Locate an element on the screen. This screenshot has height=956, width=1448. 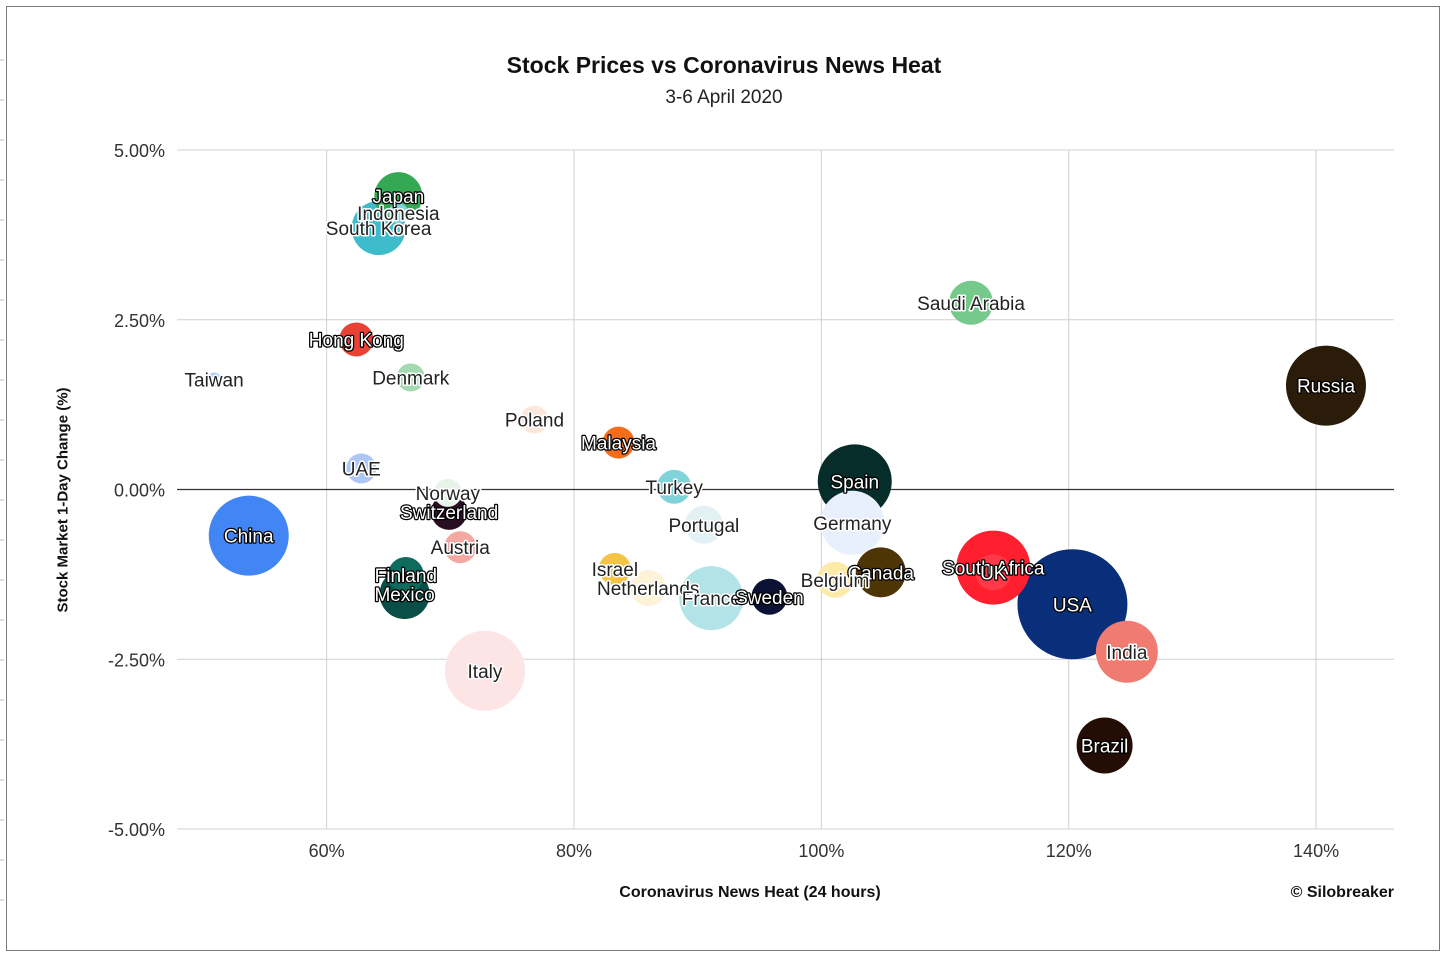
bubble-label: Poland is located at coordinates (534, 421).